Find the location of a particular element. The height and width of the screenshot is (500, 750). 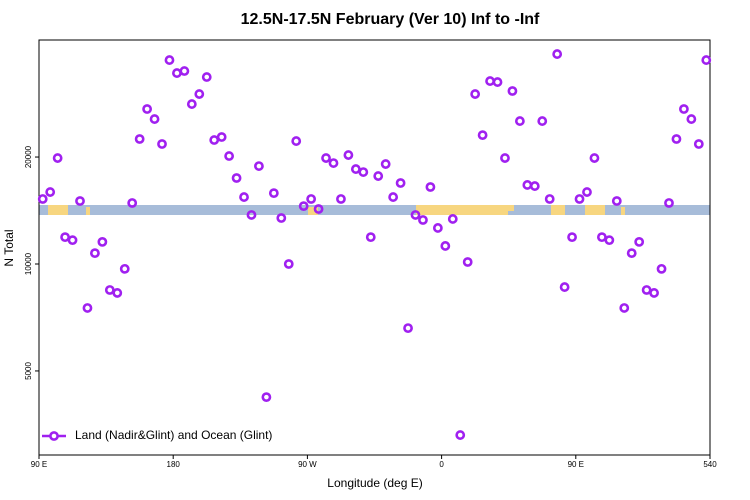

y-tick-label: 5000 is located at coordinates (28, 370).